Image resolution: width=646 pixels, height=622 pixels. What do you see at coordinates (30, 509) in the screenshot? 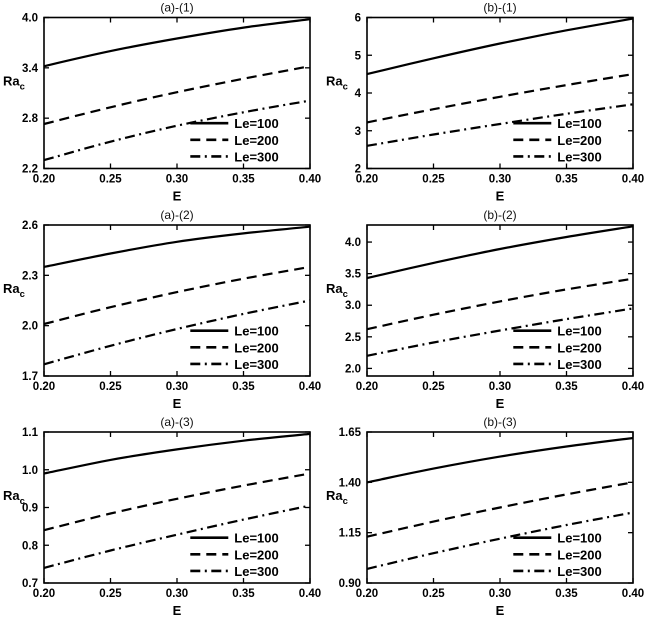
I see `y-tick-label: 0.9` at bounding box center [30, 509].